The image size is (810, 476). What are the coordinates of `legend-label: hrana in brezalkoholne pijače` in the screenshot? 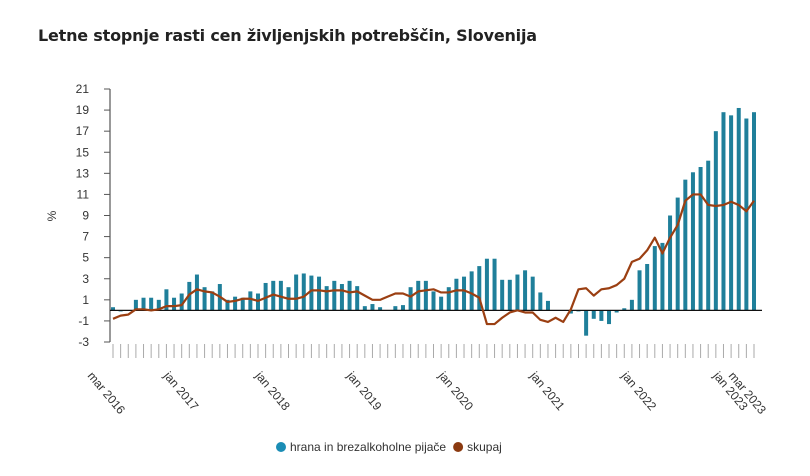 It's located at (368, 447).